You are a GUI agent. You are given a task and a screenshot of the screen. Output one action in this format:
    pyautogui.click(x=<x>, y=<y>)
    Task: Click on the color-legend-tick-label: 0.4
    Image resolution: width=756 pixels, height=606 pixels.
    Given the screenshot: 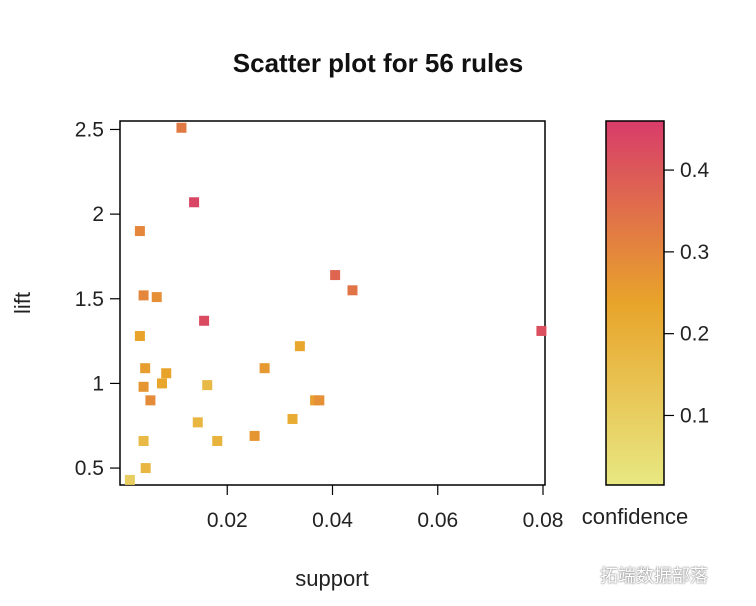 What is the action you would take?
    pyautogui.click(x=695, y=170)
    